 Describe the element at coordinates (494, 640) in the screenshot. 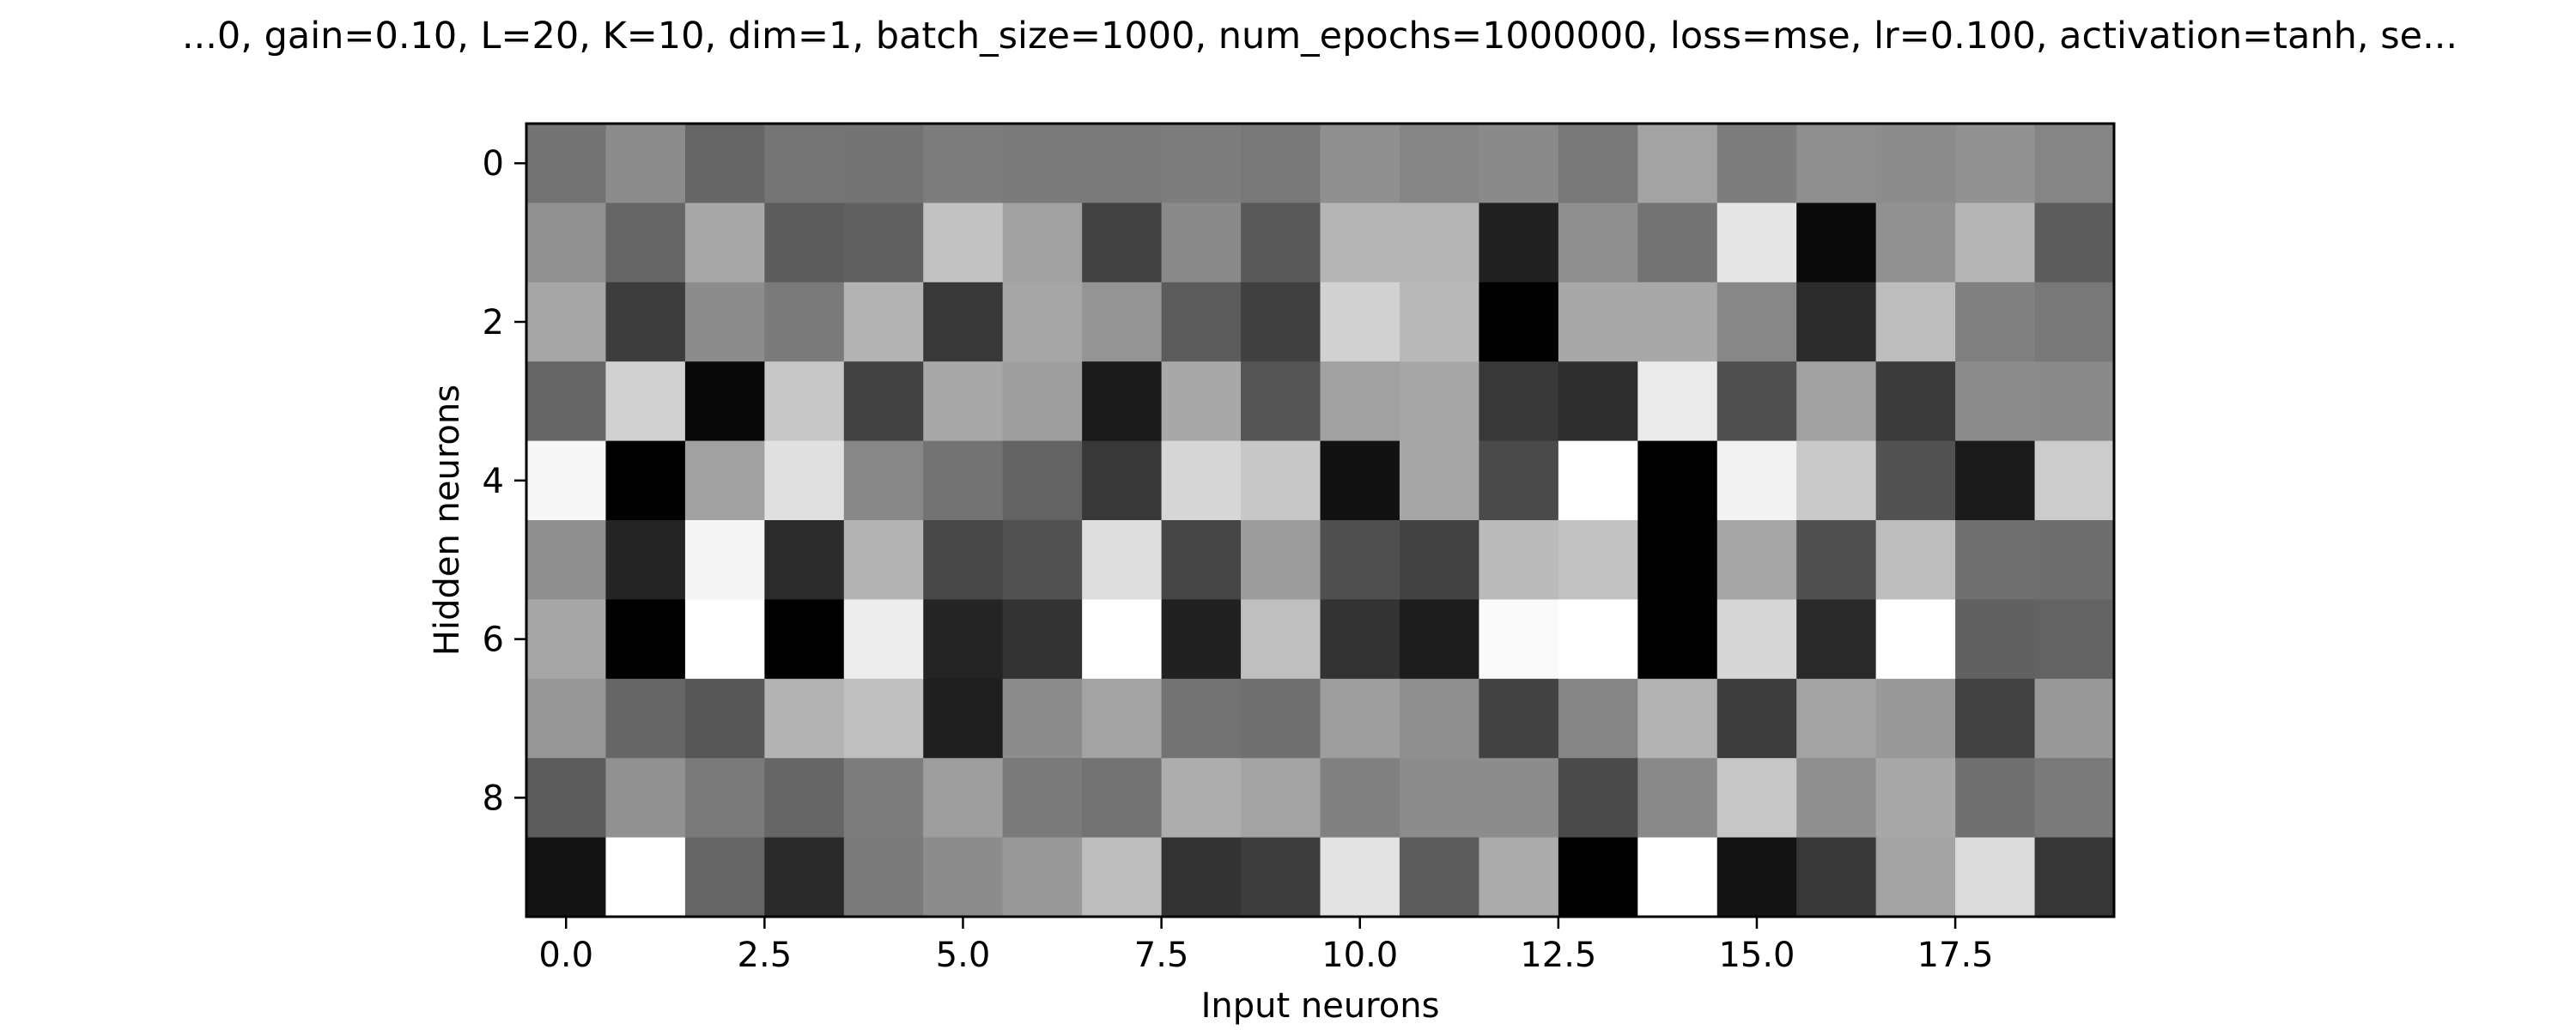

I see `y-tick-label: 6` at that location.